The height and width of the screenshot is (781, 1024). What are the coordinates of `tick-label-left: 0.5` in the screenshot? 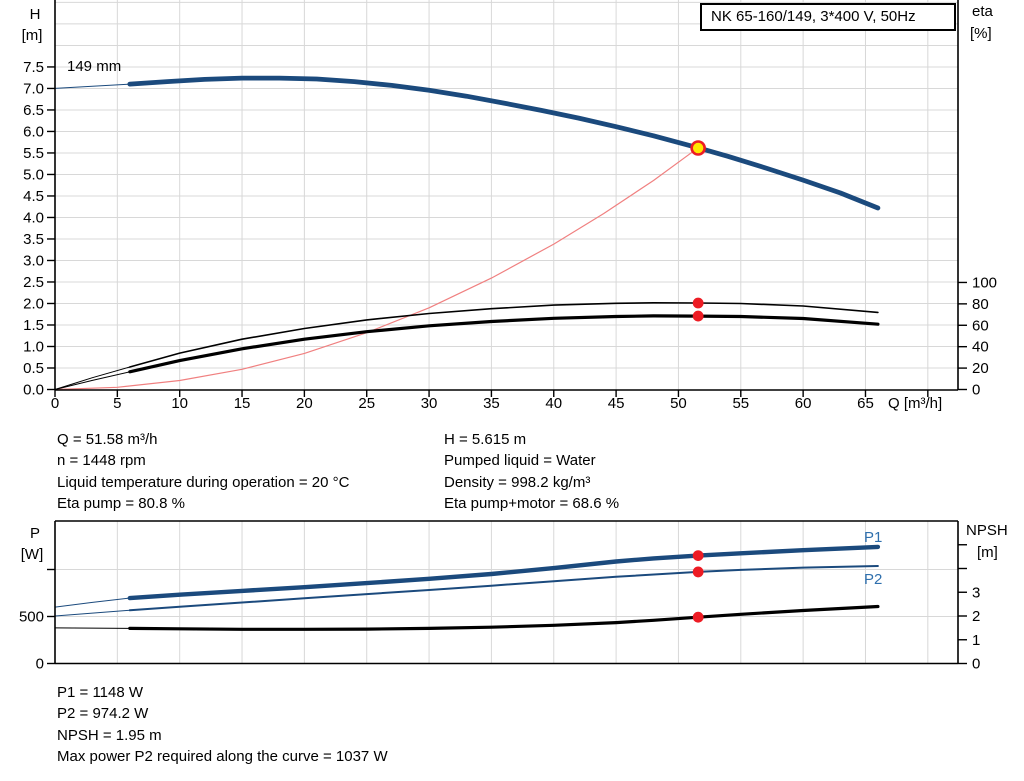 It's located at (33, 368).